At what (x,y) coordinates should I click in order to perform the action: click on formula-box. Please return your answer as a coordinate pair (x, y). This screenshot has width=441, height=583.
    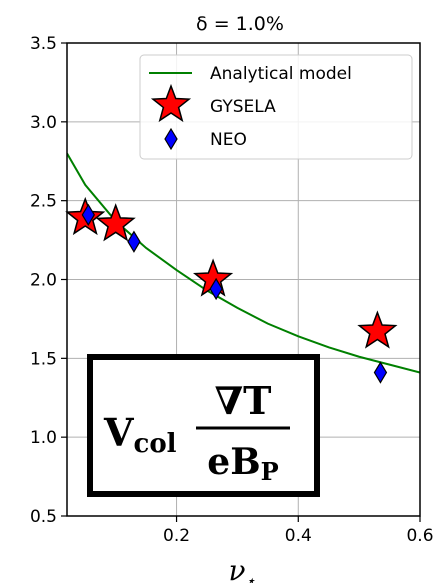
    Looking at the image, I should click on (203, 425).